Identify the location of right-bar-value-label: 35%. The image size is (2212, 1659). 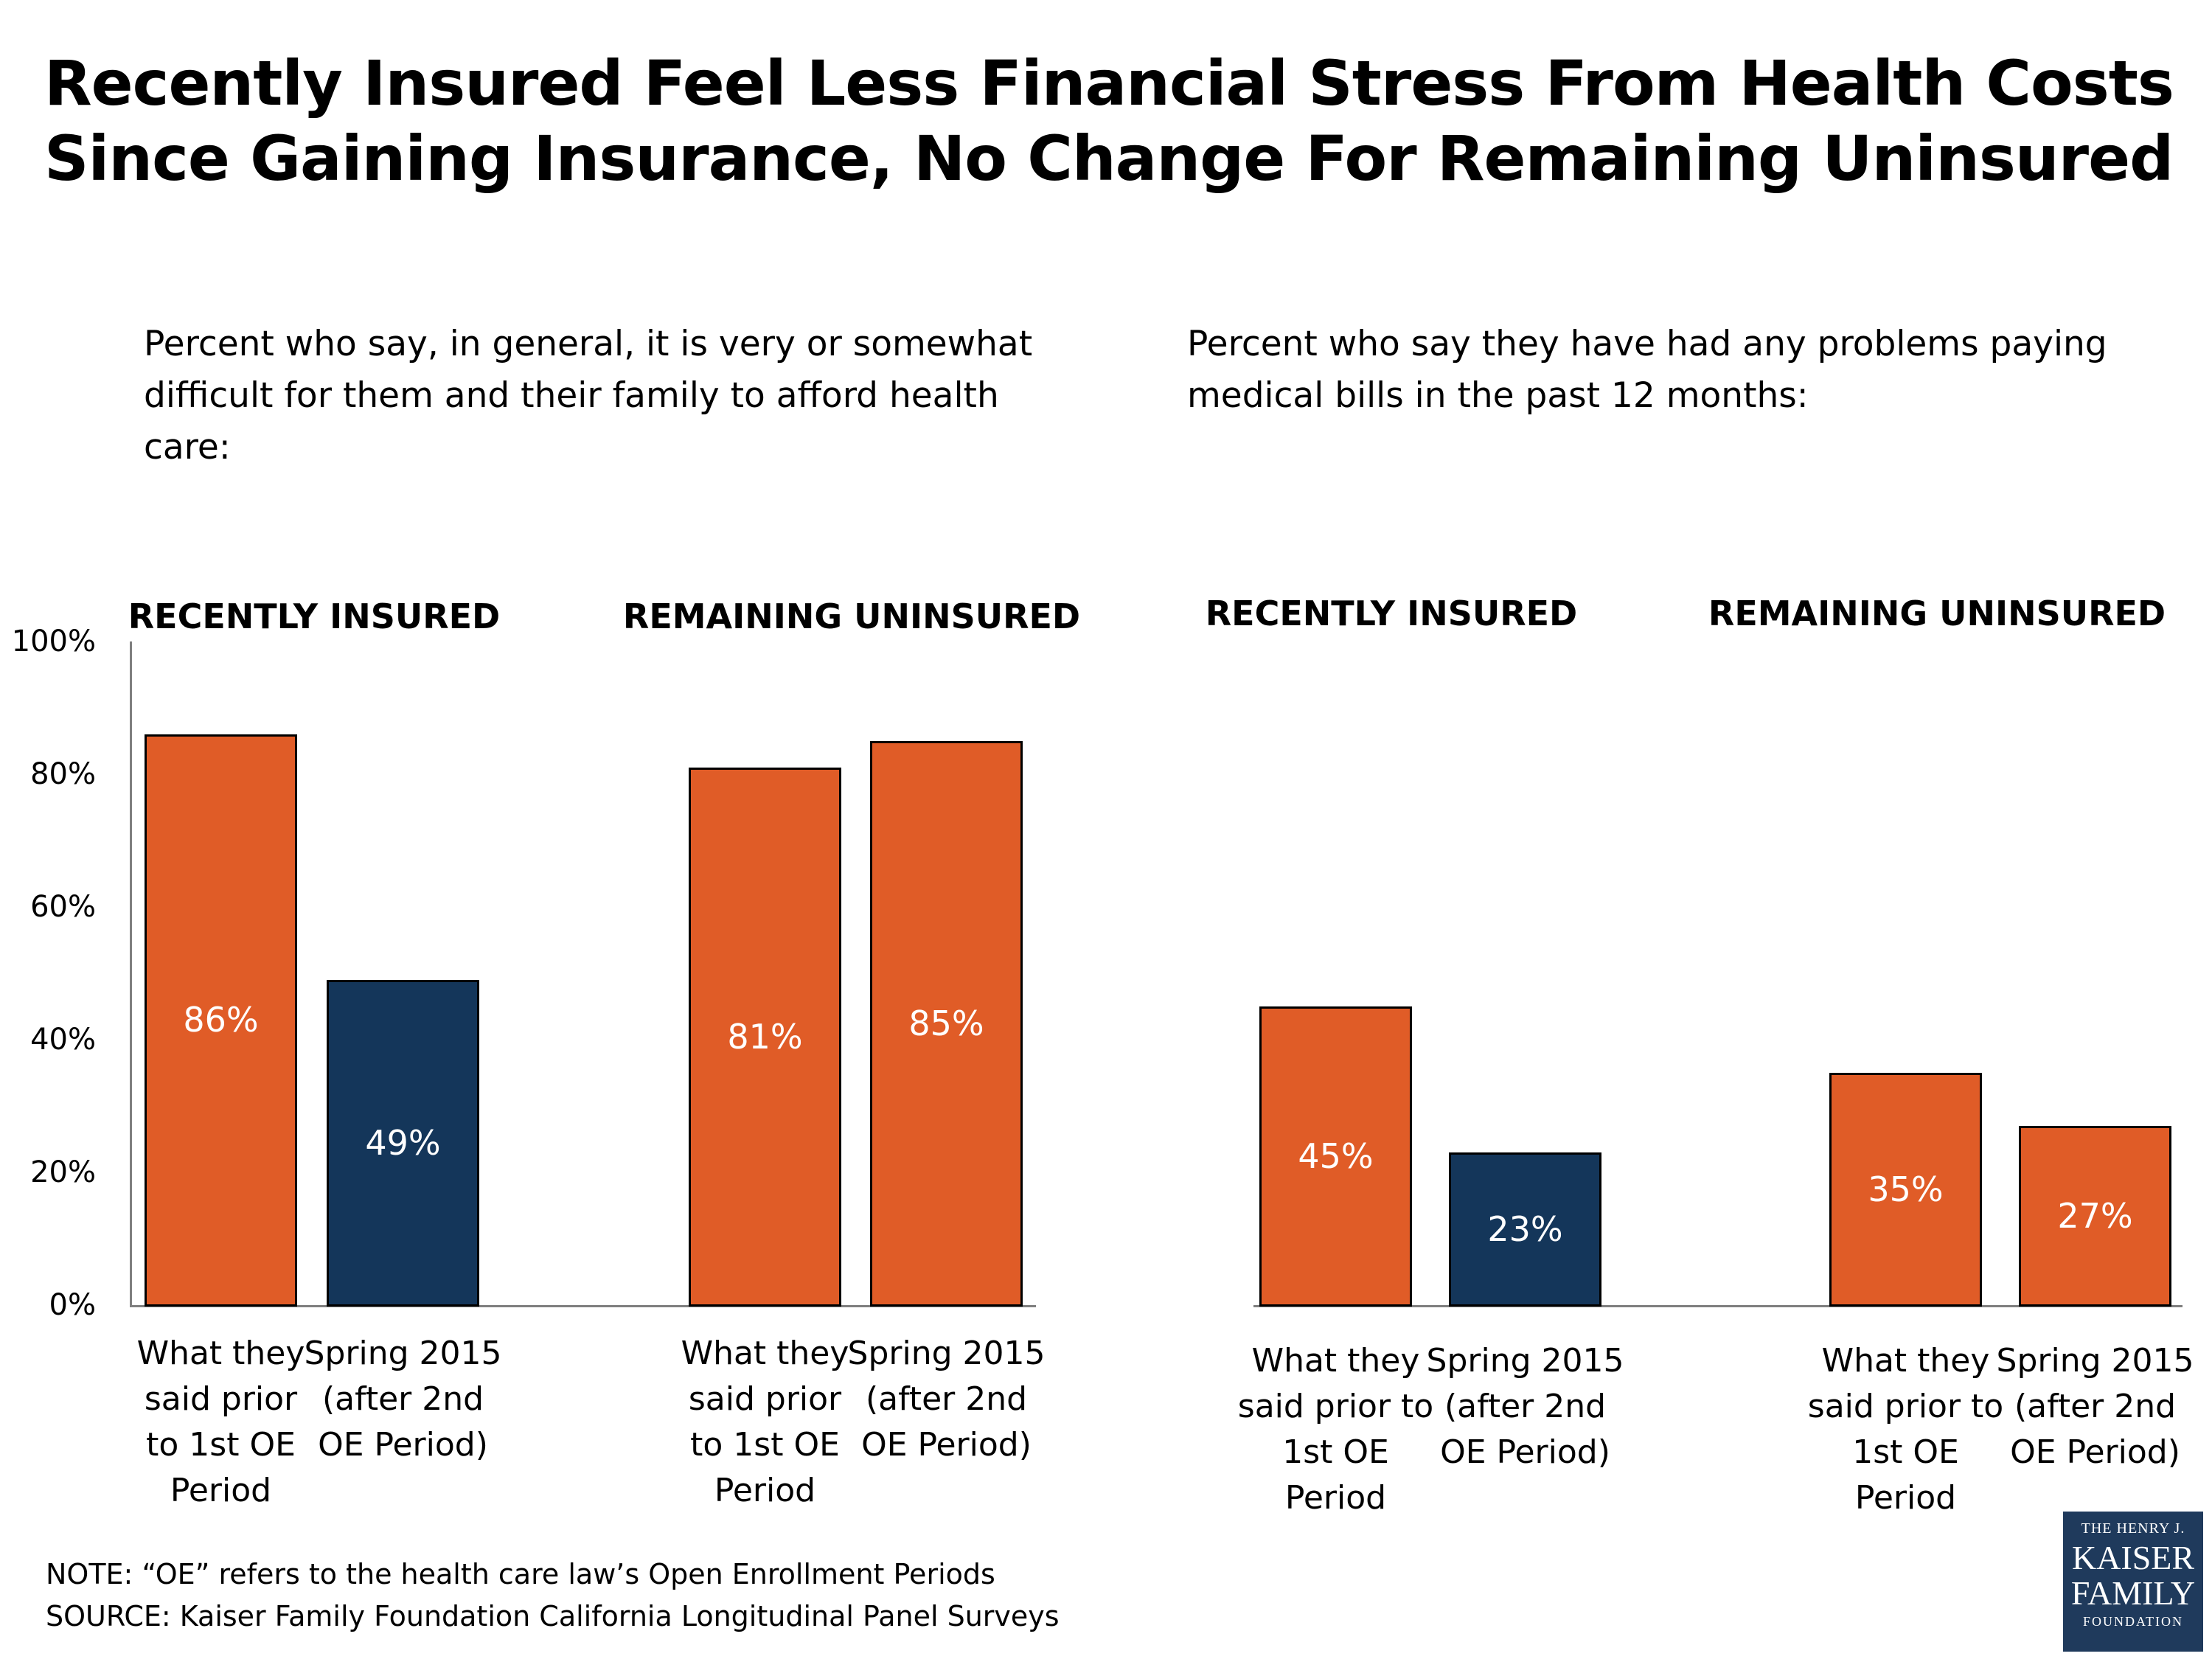
(1906, 1189).